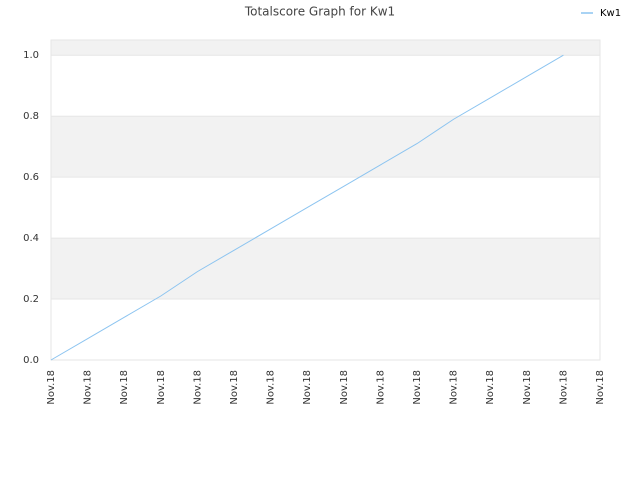  What do you see at coordinates (31, 55) in the screenshot?
I see `y-tick-label: 1.0` at bounding box center [31, 55].